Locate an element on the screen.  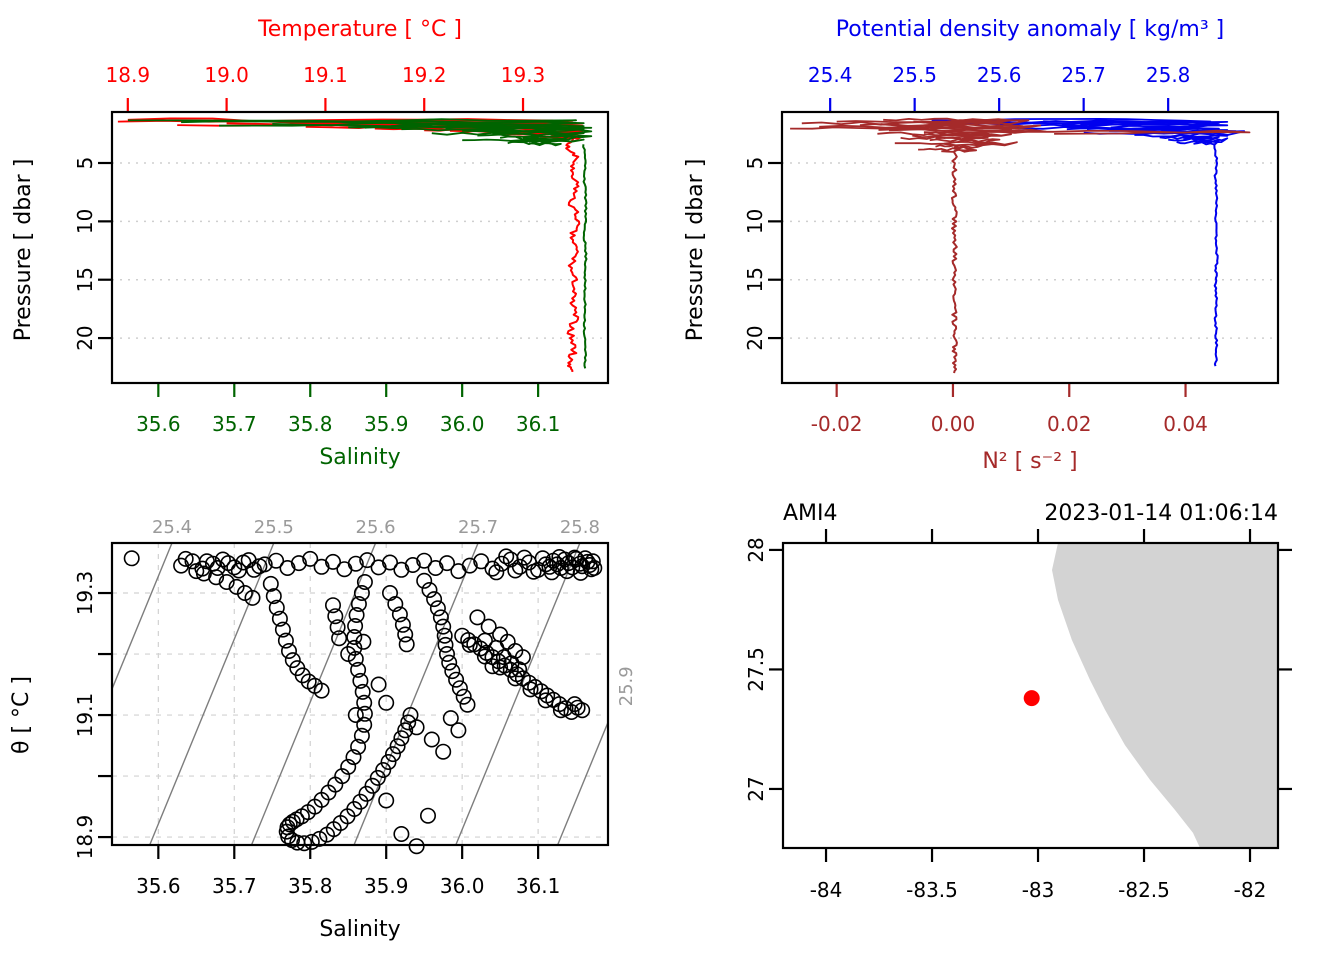
tick-label: 25.5 is located at coordinates (914, 75).